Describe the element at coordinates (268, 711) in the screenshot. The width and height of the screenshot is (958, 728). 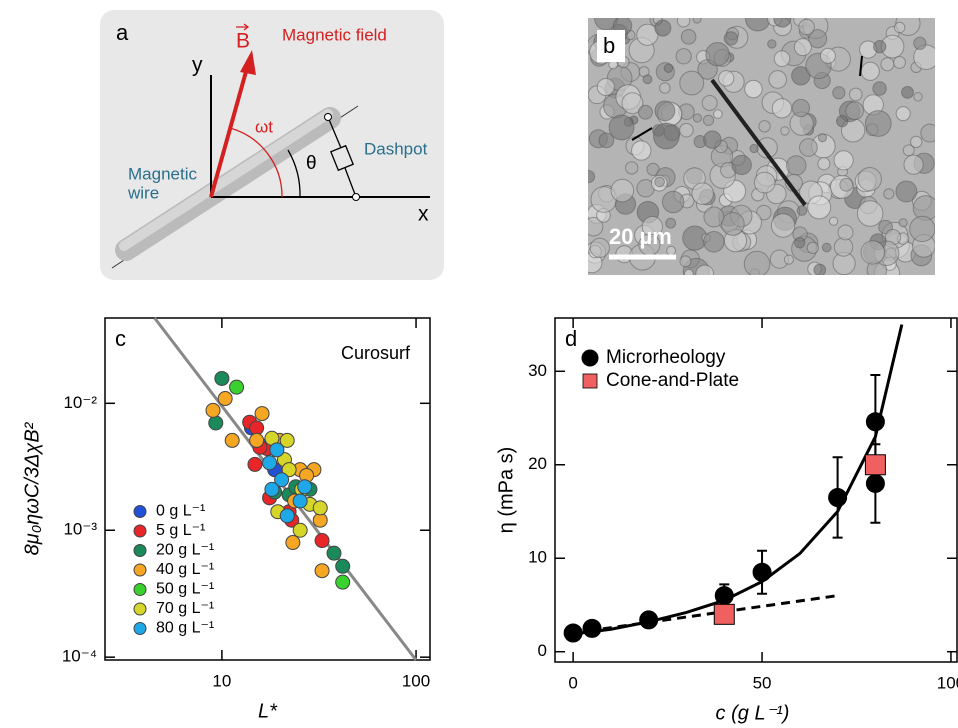
I see `x-axis-label: L*` at that location.